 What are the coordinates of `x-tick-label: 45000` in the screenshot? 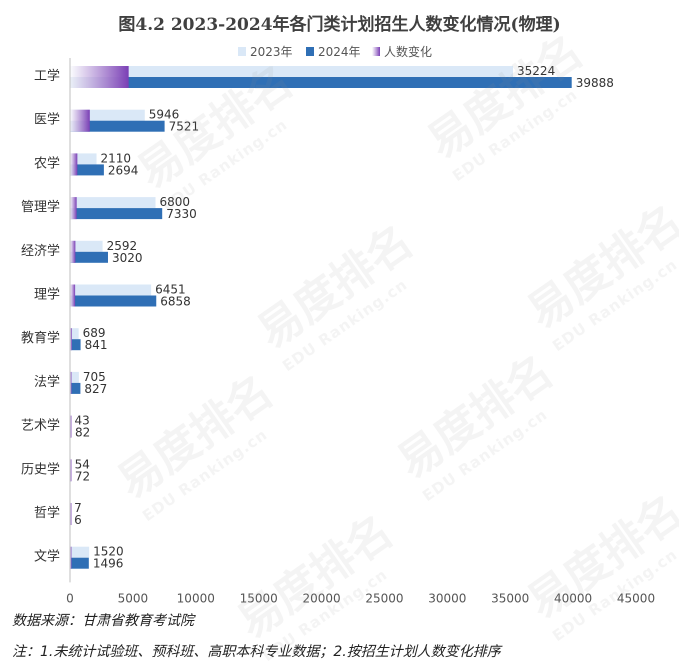 It's located at (636, 598).